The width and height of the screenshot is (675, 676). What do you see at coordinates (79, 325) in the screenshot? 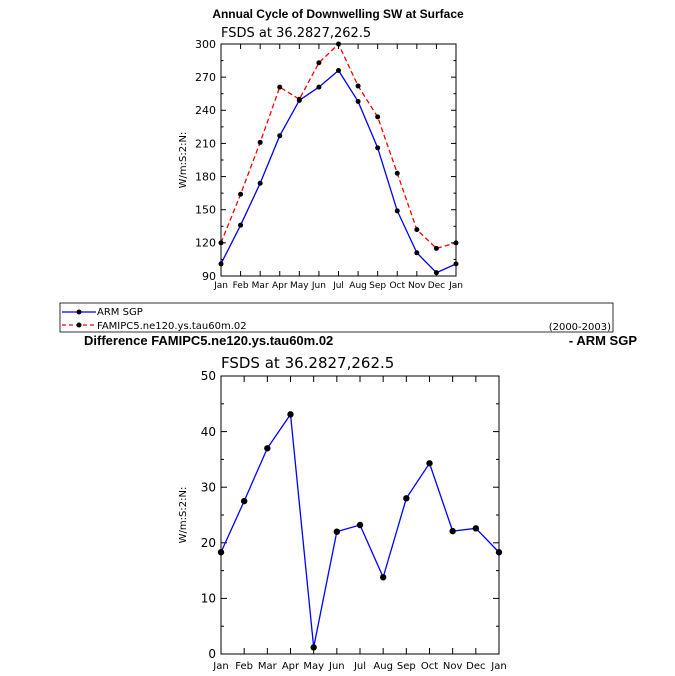
I see `legend-marker-model` at bounding box center [79, 325].